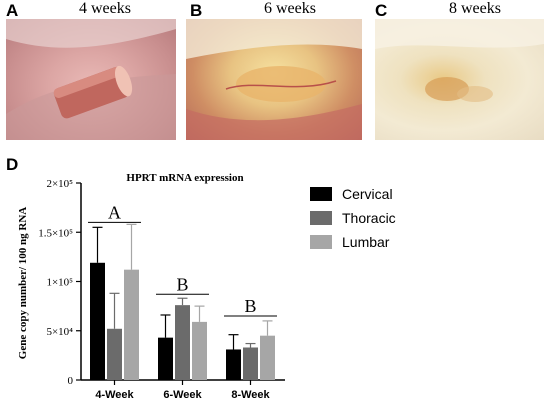 This screenshot has height=400, width=550. What do you see at coordinates (381, 10) in the screenshot?
I see `panel-letter-c: C` at bounding box center [381, 10].